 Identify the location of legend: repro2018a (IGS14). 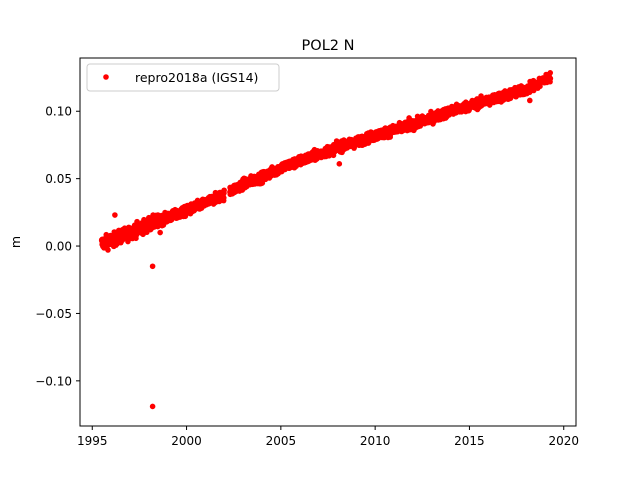
(183, 77).